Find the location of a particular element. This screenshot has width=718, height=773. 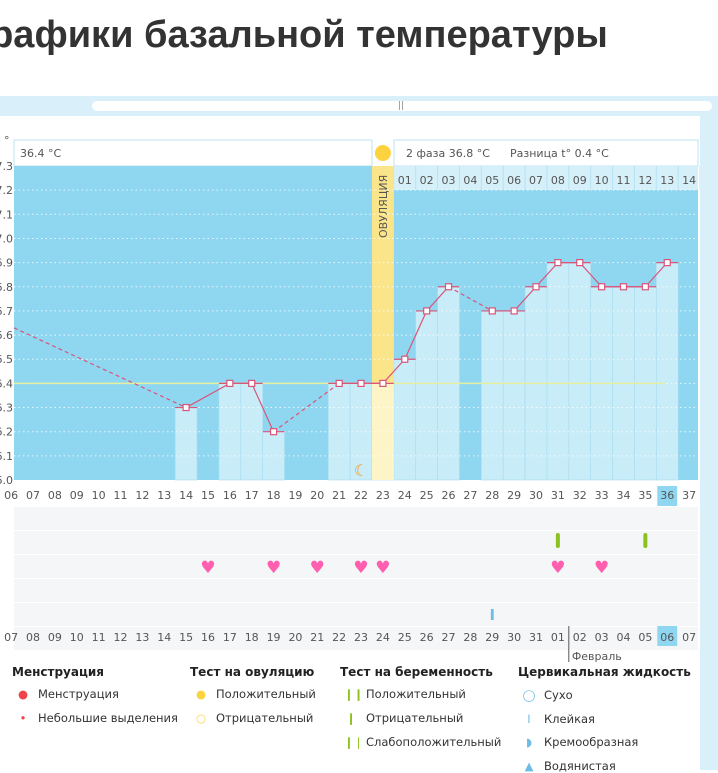

y-tick-label: 37.2 is located at coordinates (6, 190).